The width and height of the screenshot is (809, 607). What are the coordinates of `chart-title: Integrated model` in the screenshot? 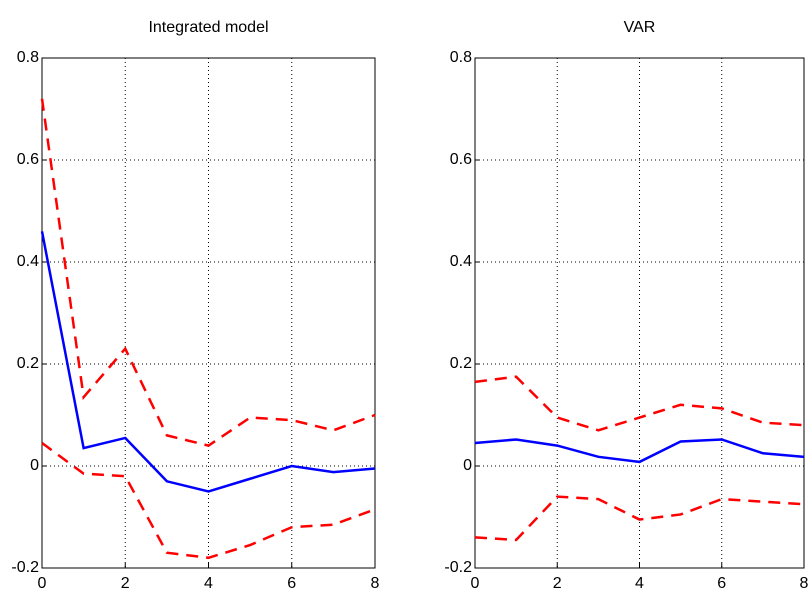 It's located at (208, 27).